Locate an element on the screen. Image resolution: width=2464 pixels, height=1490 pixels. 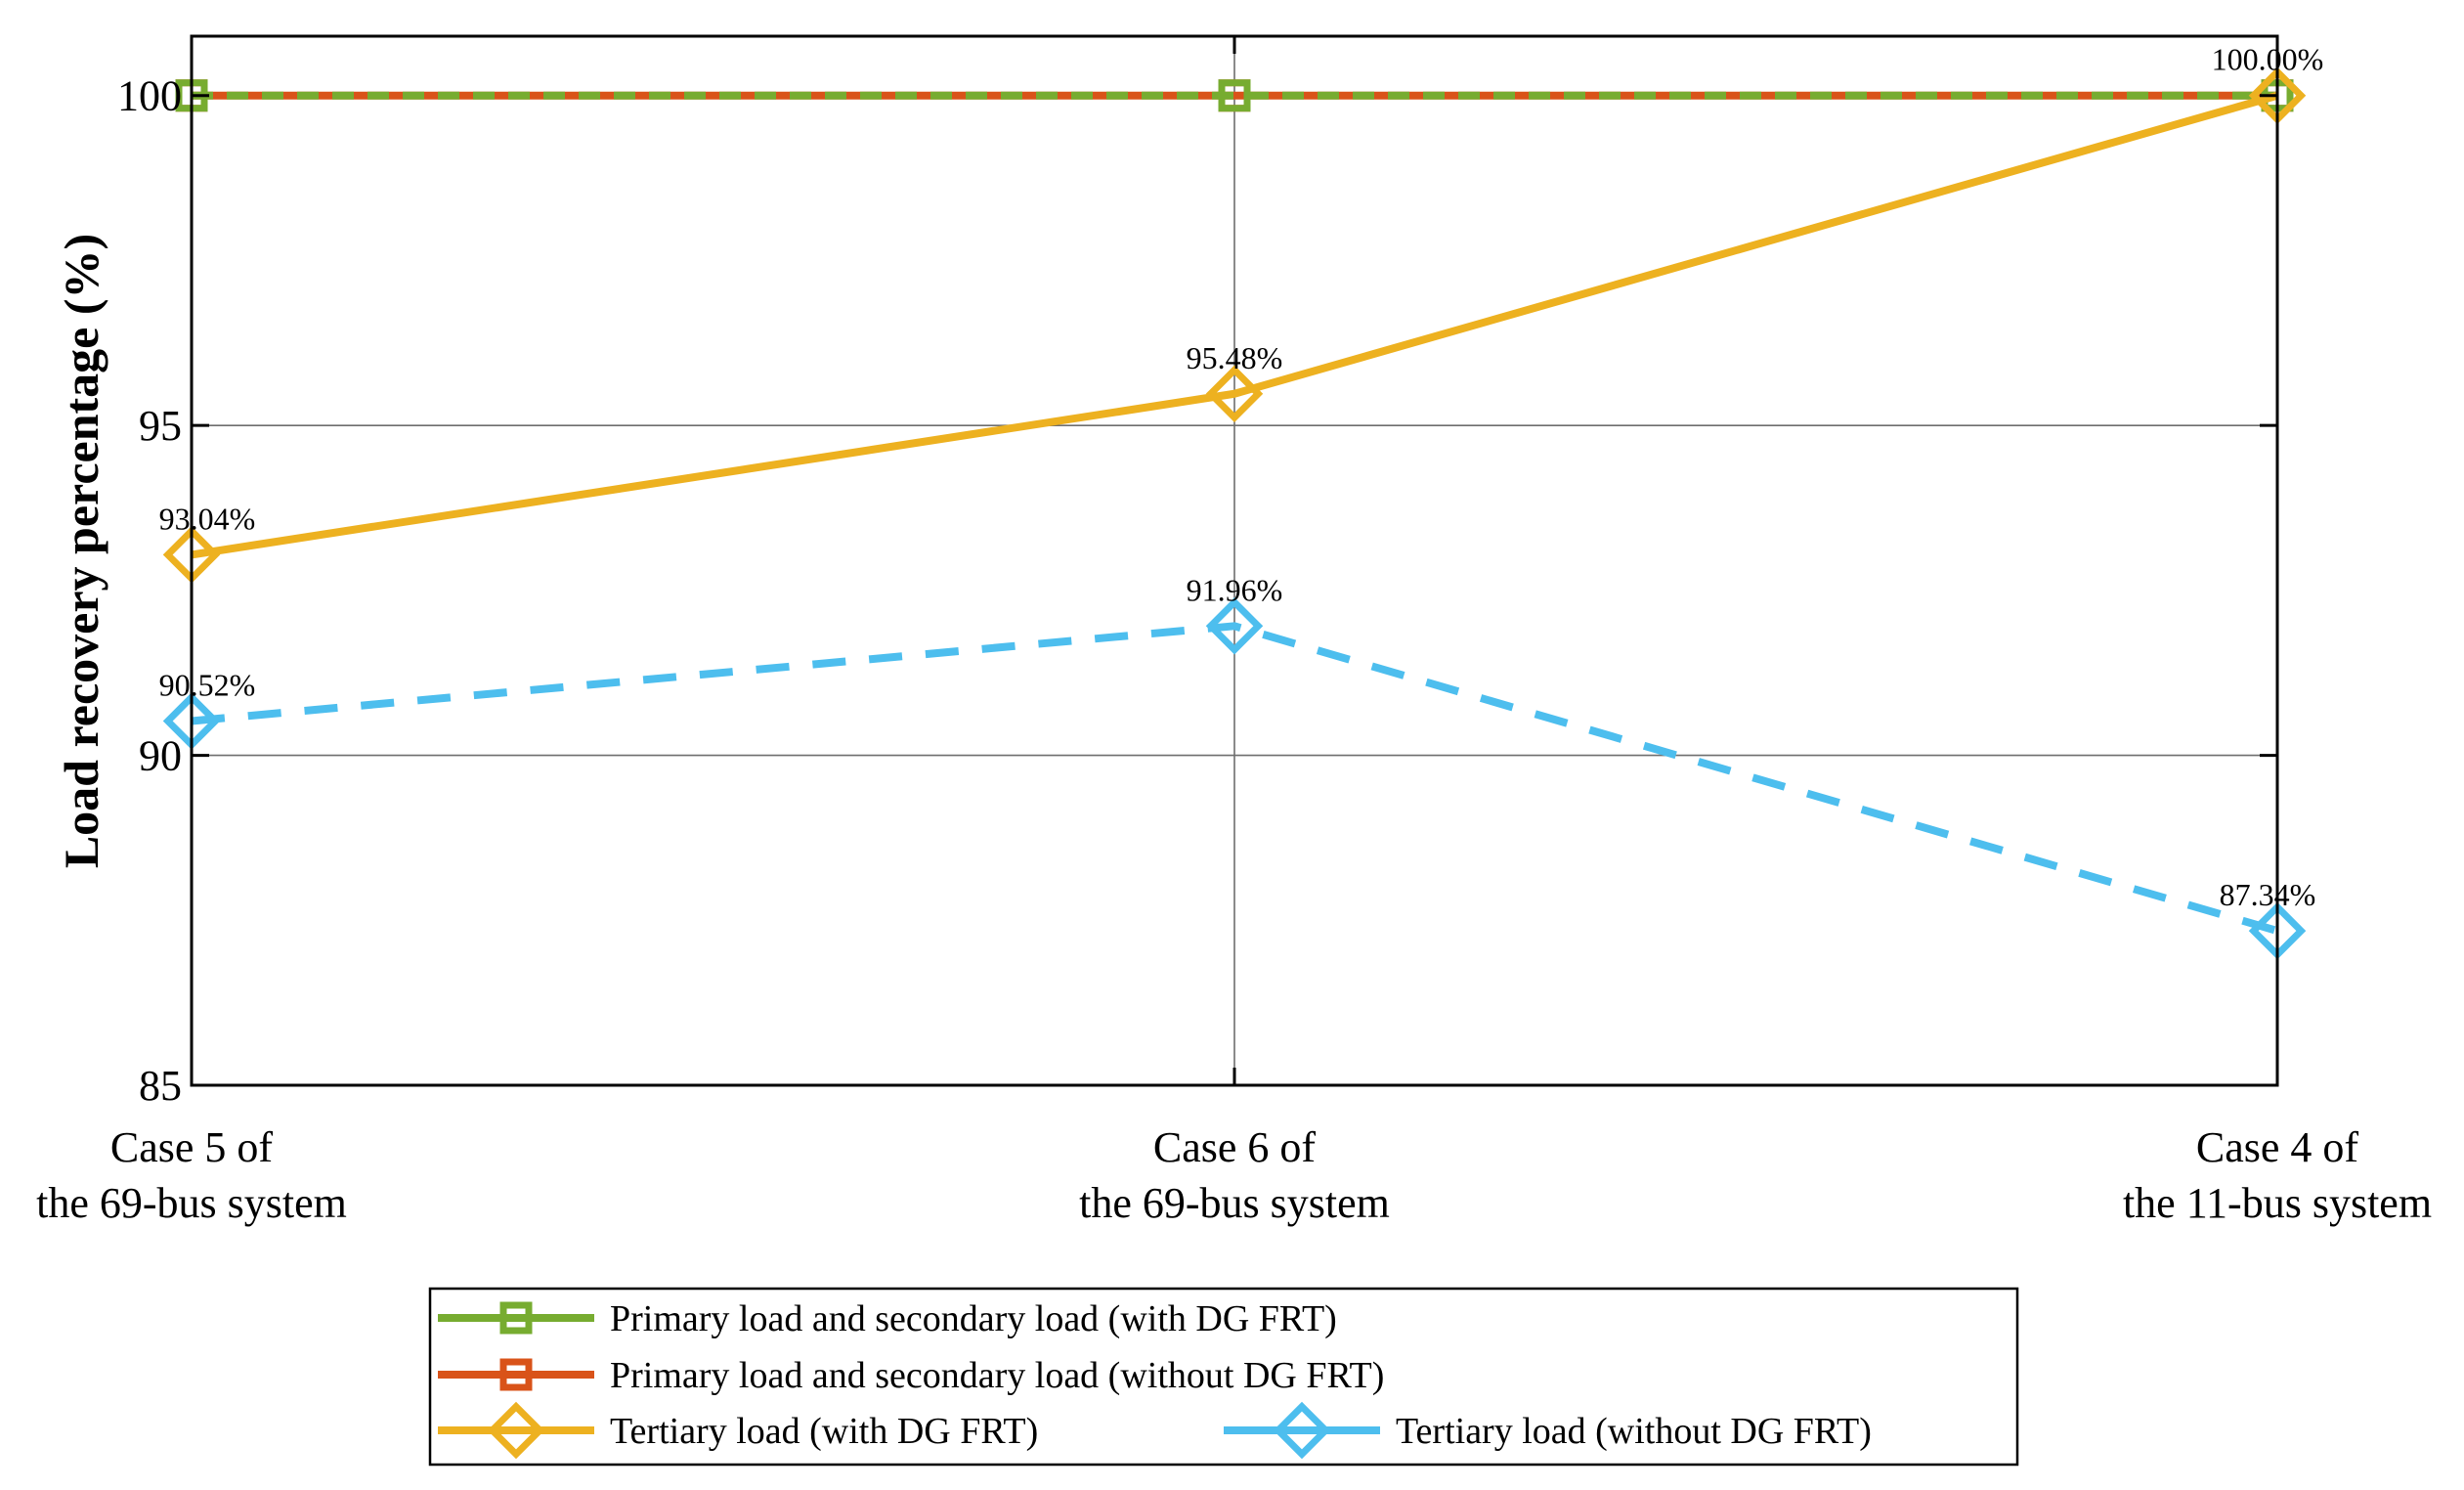
x-tick-label: the 11-bus system is located at coordinates (2277, 1203).